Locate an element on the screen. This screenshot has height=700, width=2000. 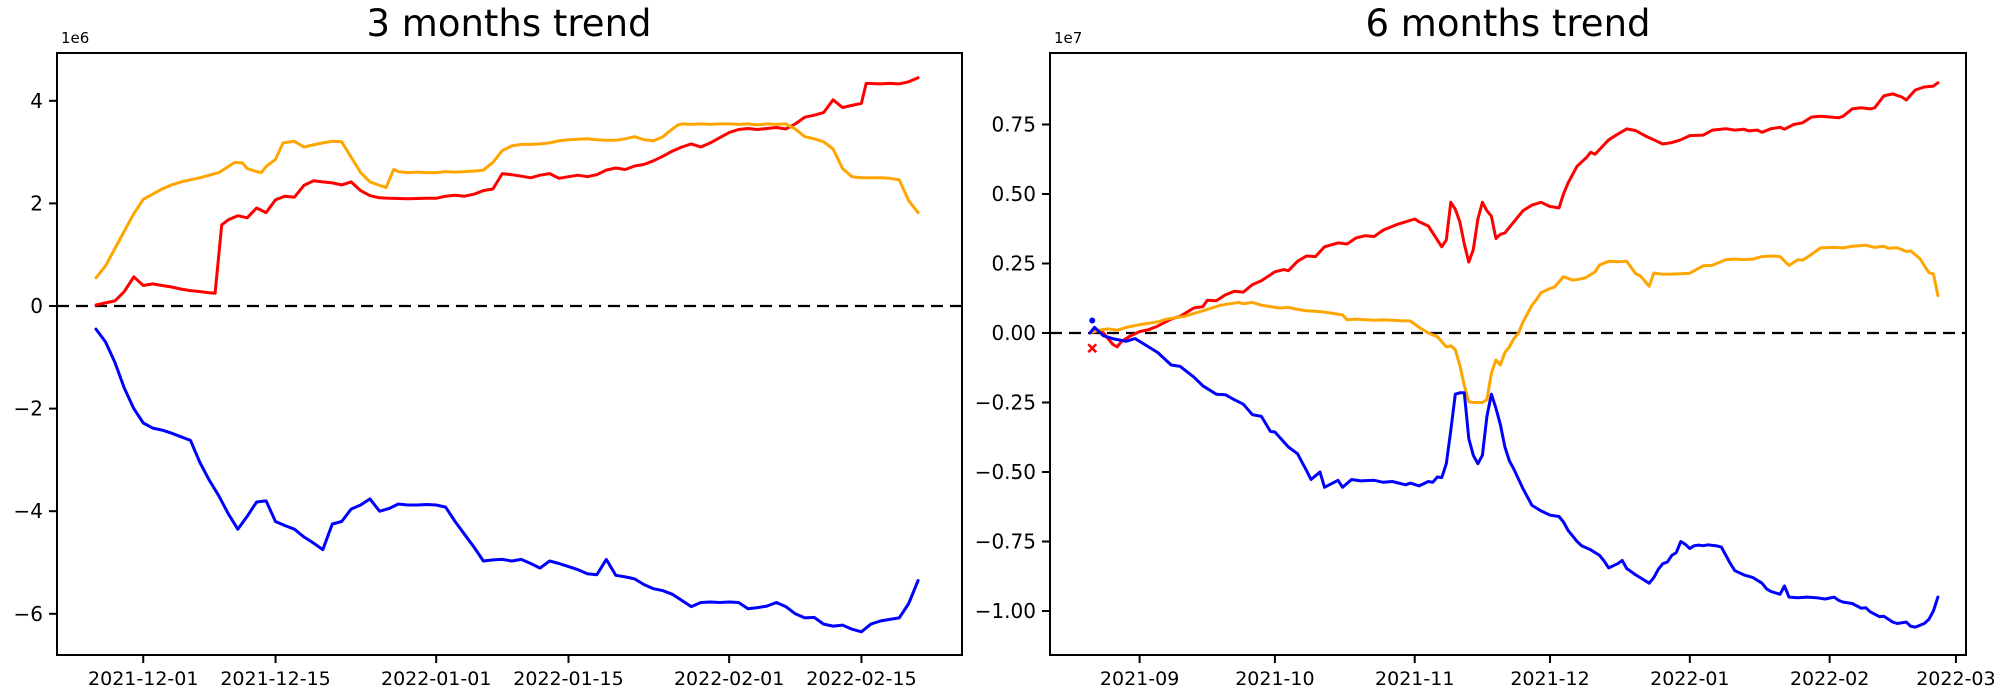
y-tick-label: −1.00 is located at coordinates (1005, 611).